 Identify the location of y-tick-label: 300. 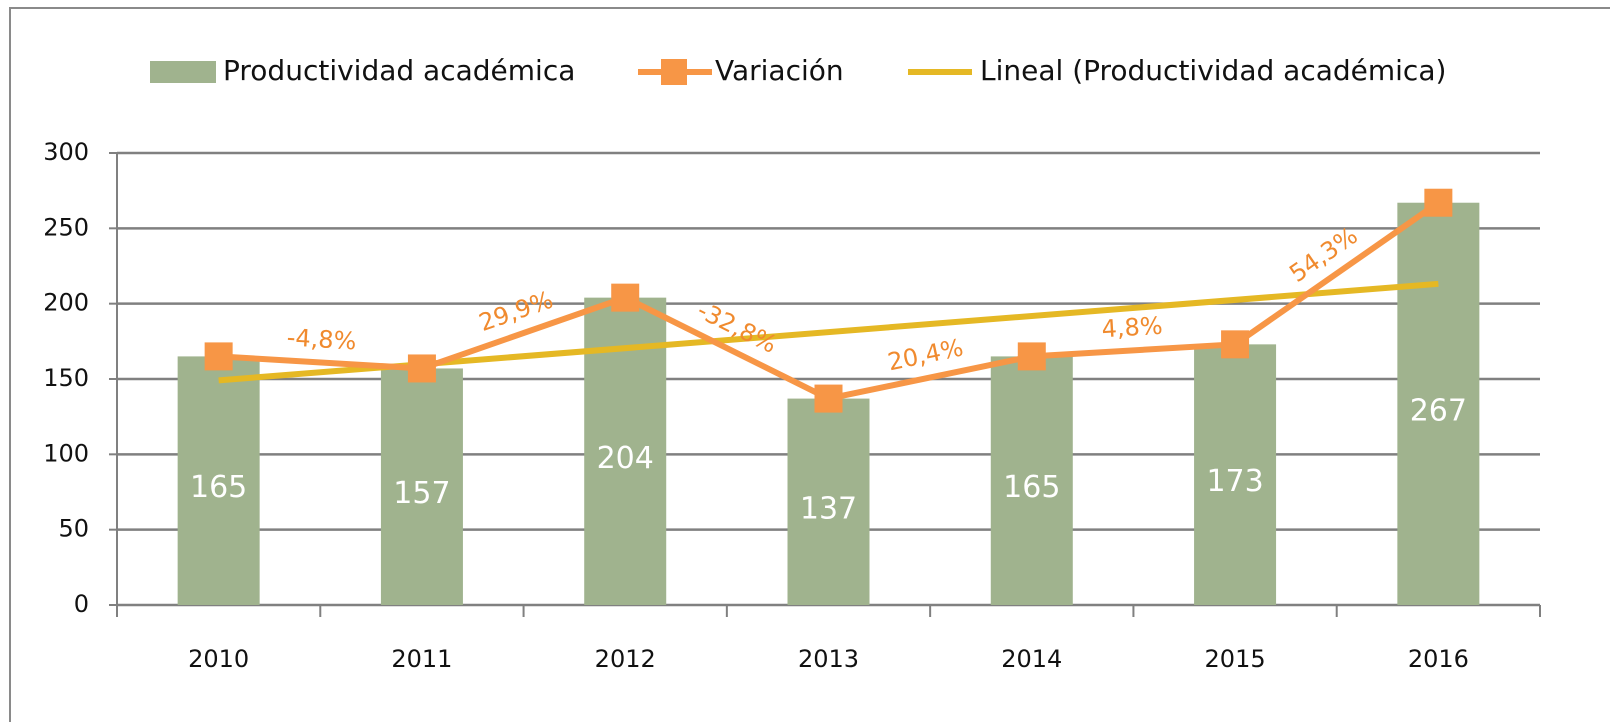
(66, 152).